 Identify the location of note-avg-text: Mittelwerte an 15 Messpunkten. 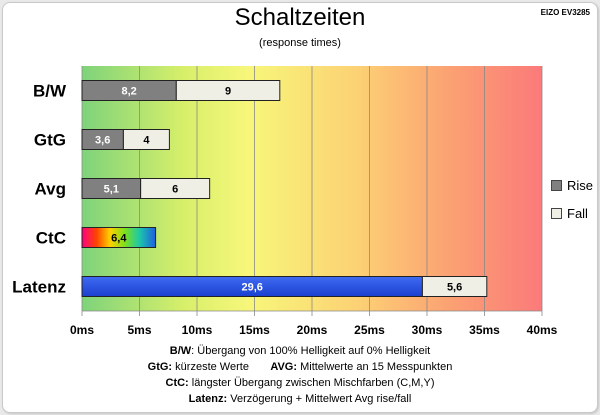
(375, 367).